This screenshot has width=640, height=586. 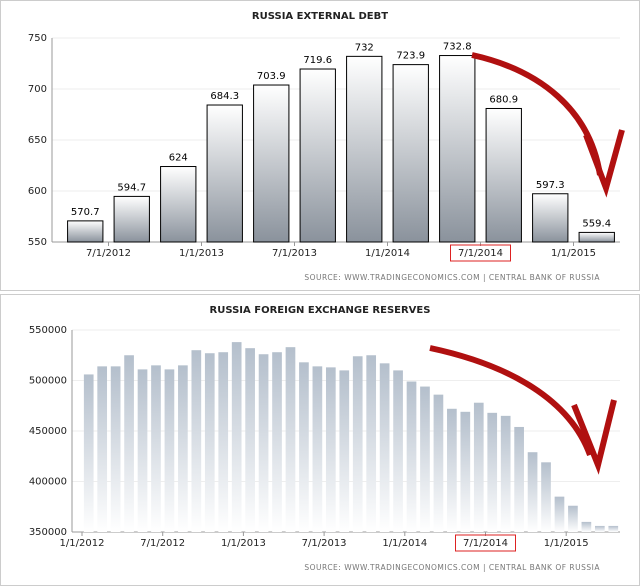 What do you see at coordinates (224, 96) in the screenshot?
I see `data-label: 684.3` at bounding box center [224, 96].